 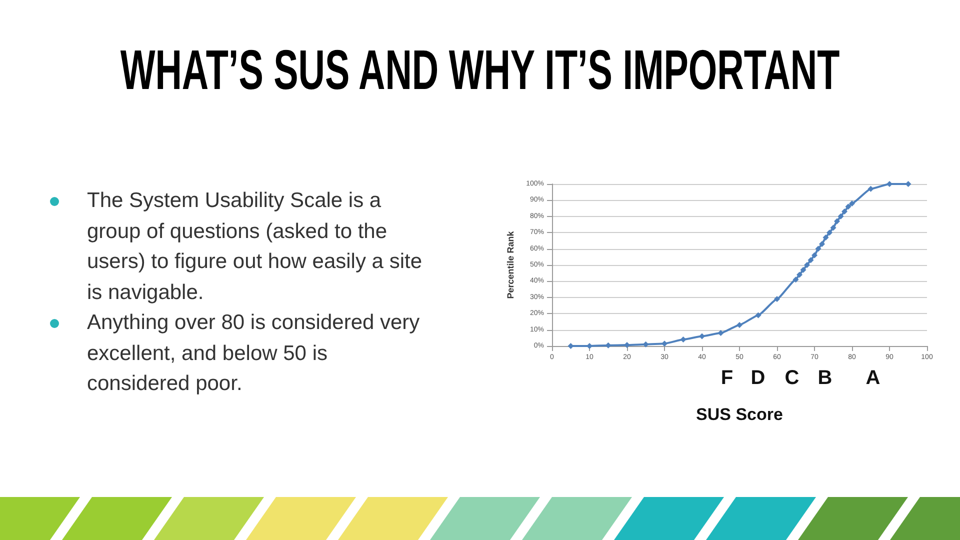 I want to click on text: The System Usability Scale is a group of questions (asked to the users) to figure out how easily a site is navigable., so click(x=254, y=247).